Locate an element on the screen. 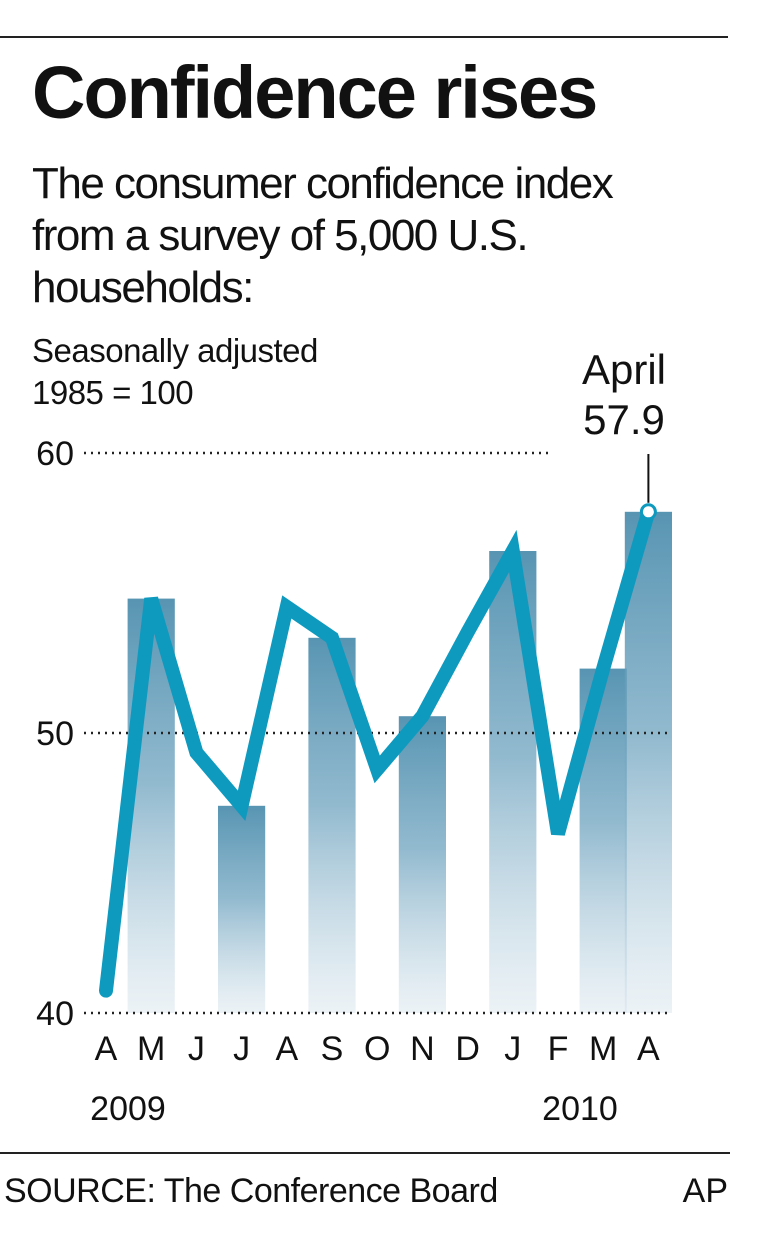 Image resolution: width=760 pixels, height=1249 pixels. year-labels: 2009 2010 is located at coordinates (354, 1109).